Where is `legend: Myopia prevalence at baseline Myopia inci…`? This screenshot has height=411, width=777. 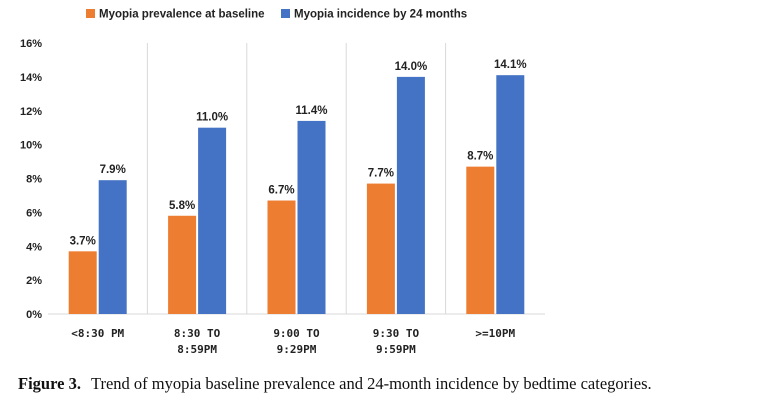 legend: Myopia prevalence at baseline Myopia inci… is located at coordinates (276, 15).